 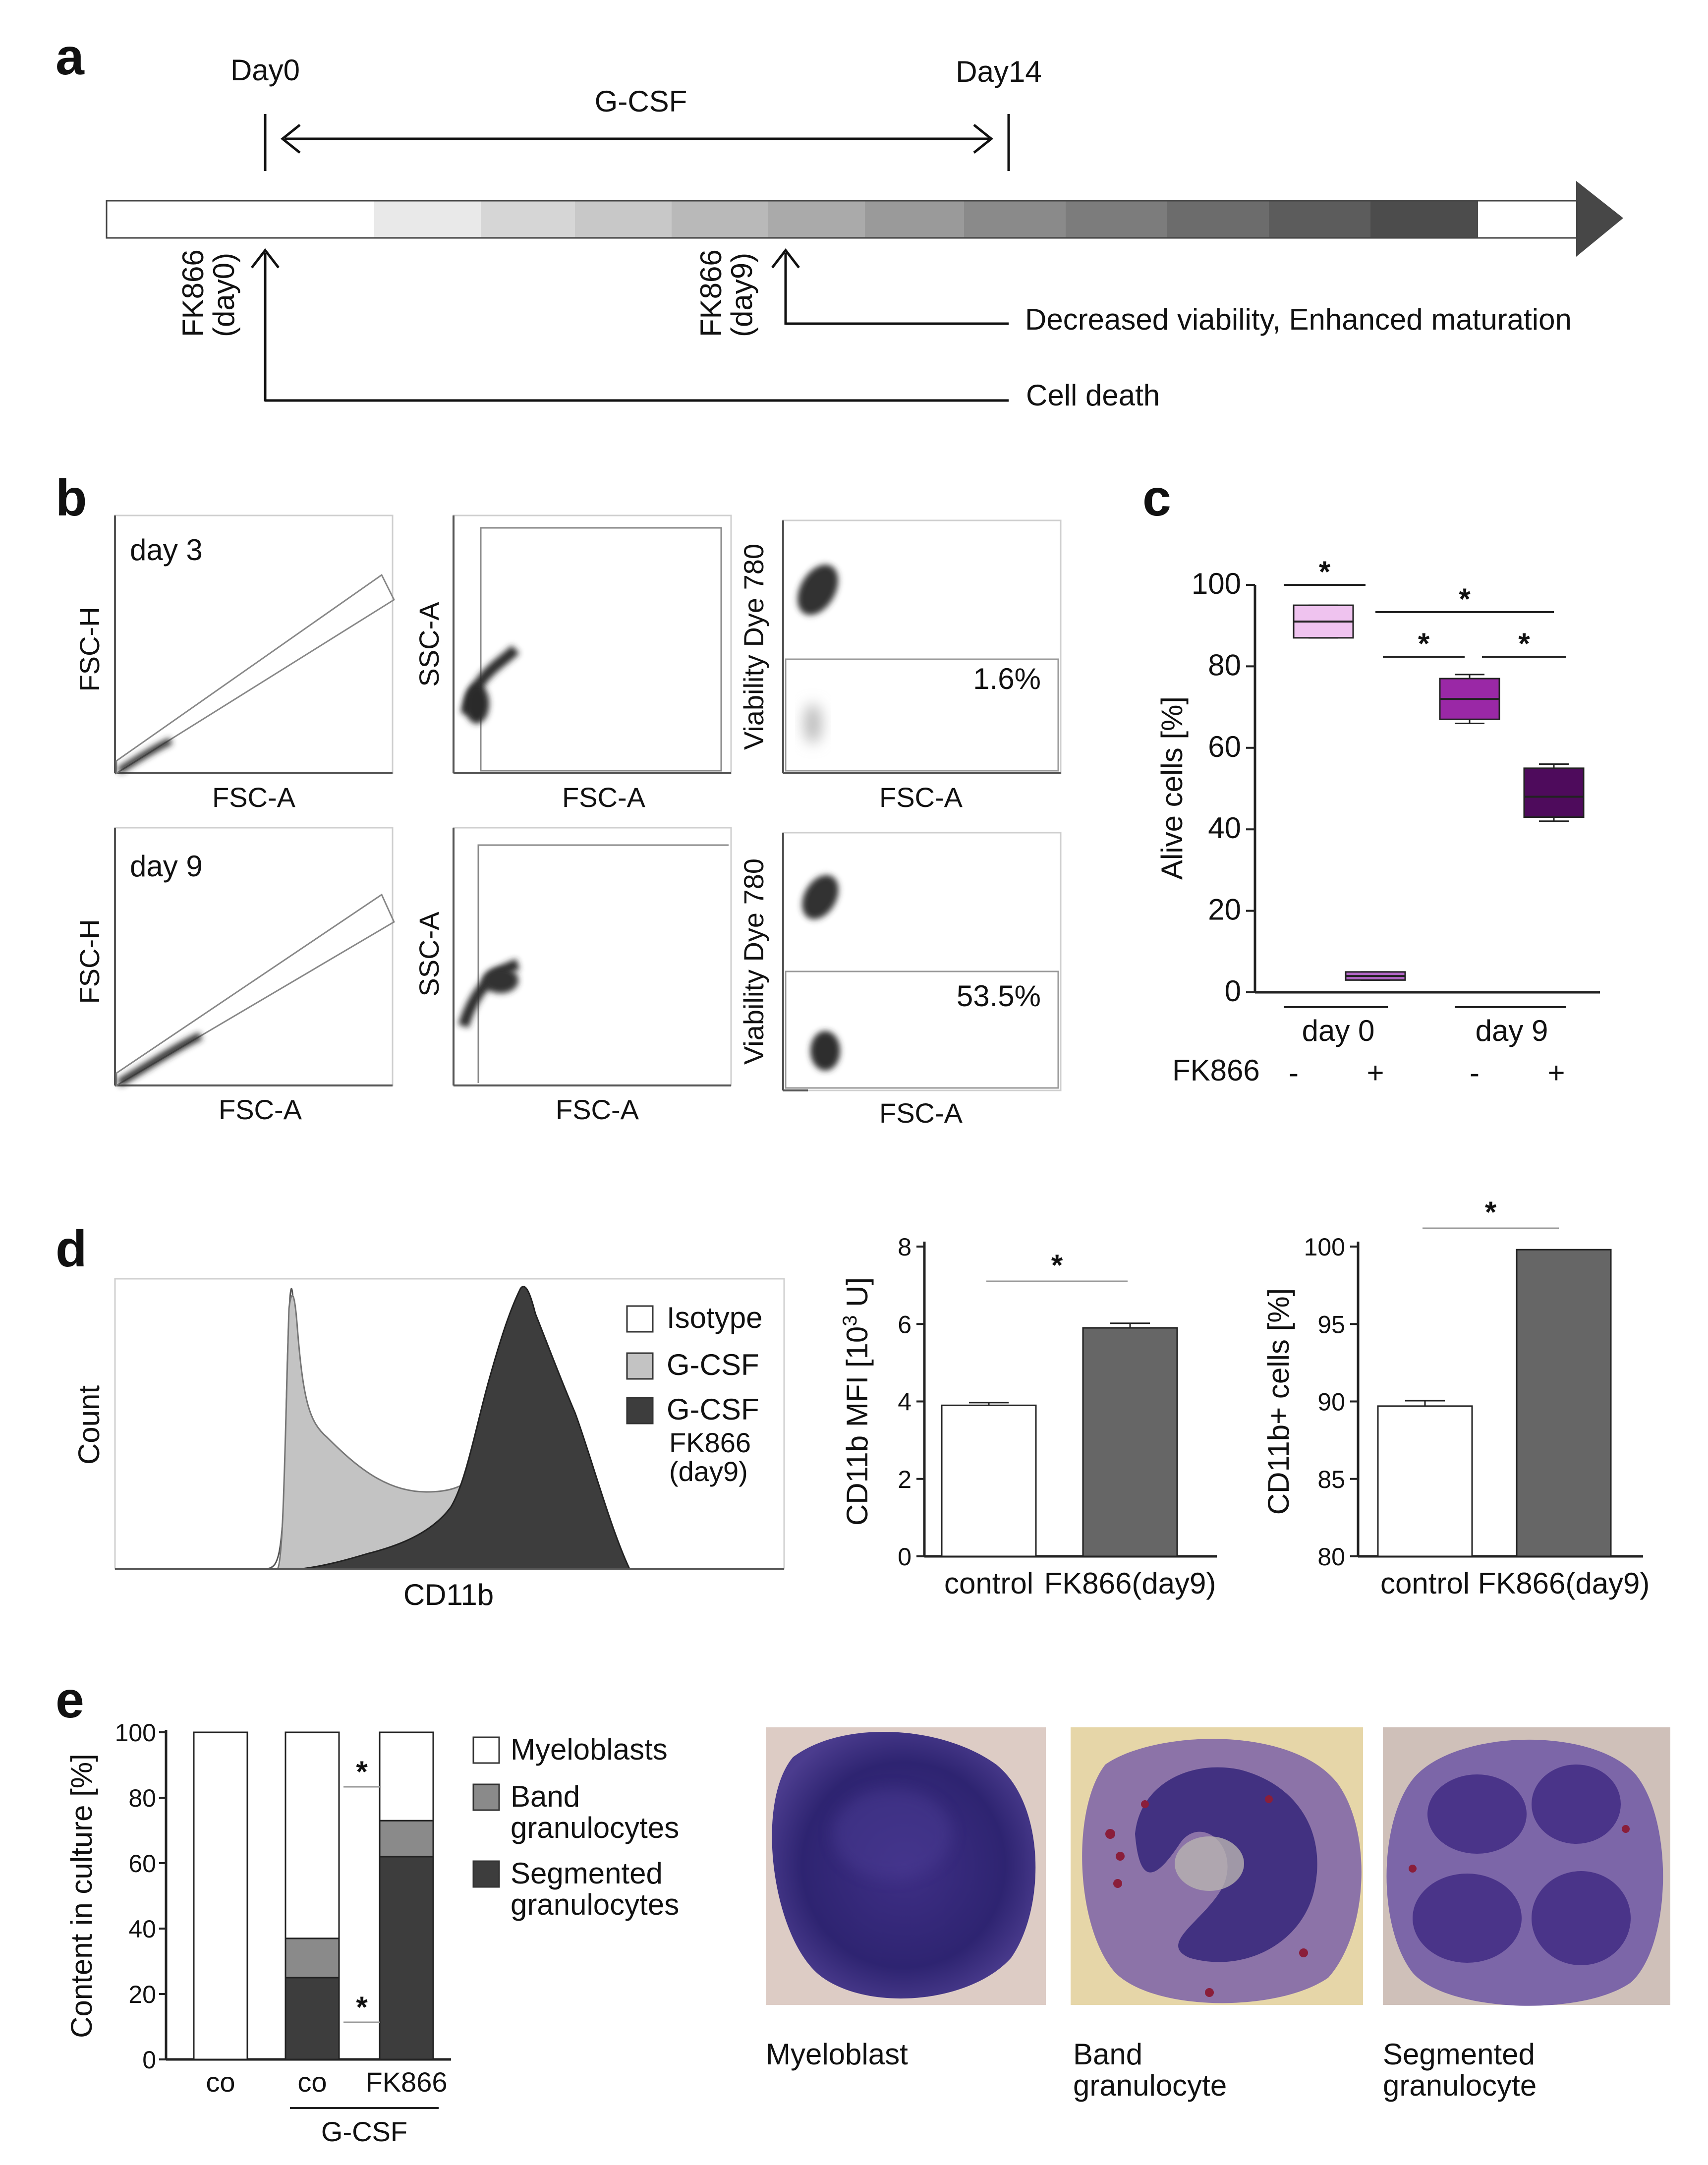 I want to click on y-axis-label: SSC-A, so click(x=429, y=954).